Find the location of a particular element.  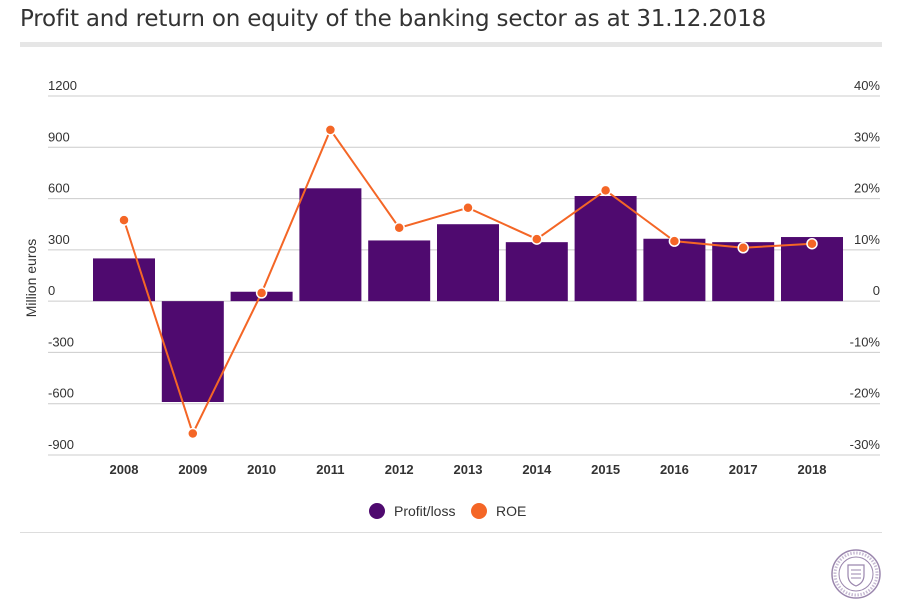

legend-label: ROE is located at coordinates (511, 511).